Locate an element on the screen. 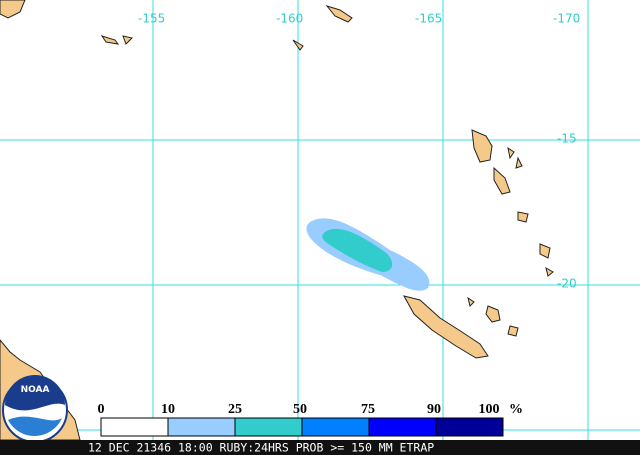  legend: 0 10 25 50 75 90 100 % is located at coordinates (310, 419).